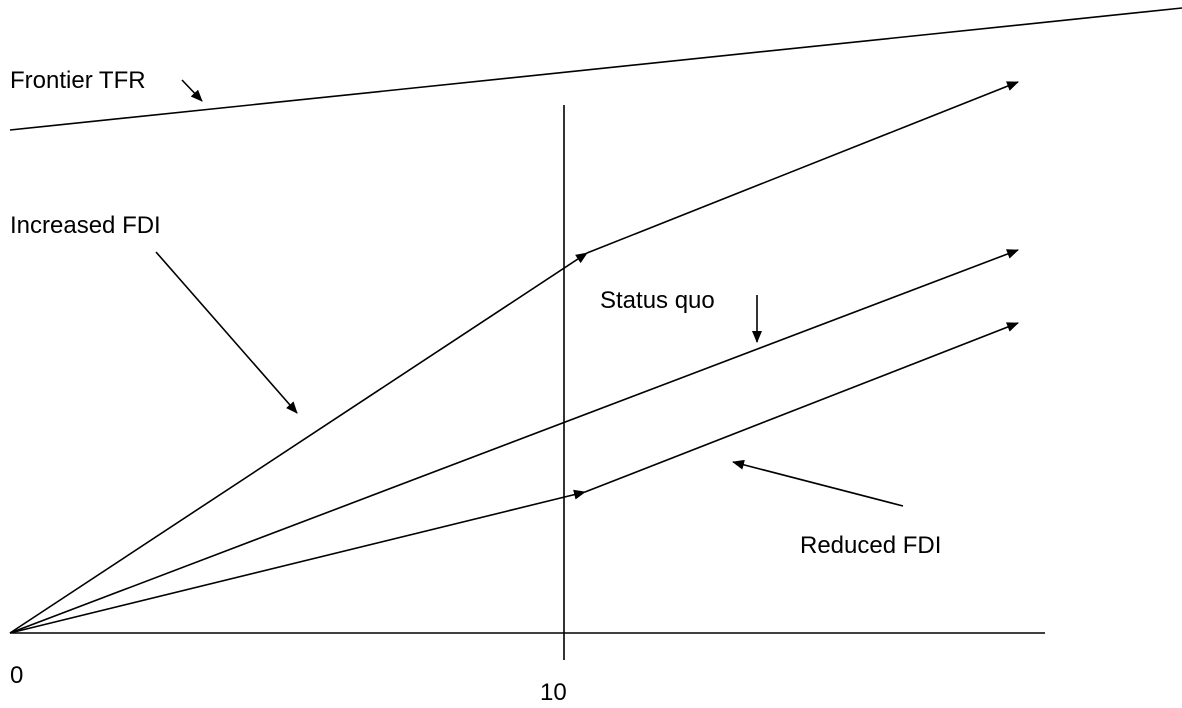  I want to click on reduced-fdi-label: Reduced FDI, so click(870, 545).